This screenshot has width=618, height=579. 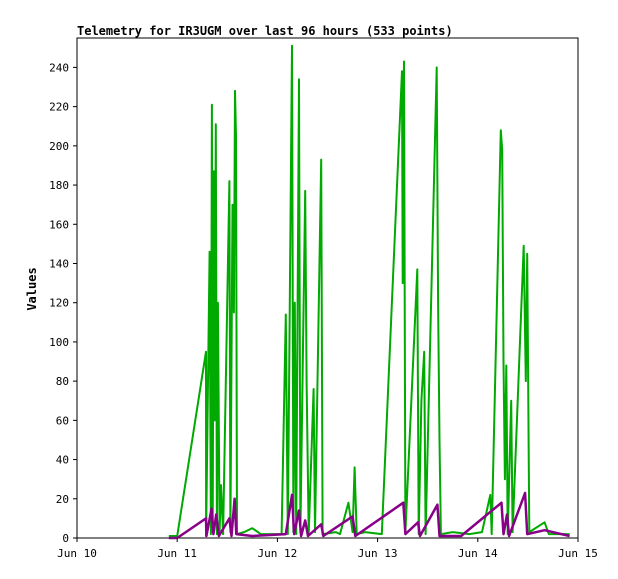 What do you see at coordinates (59, 107) in the screenshot?
I see `y-tick-label: 220` at bounding box center [59, 107].